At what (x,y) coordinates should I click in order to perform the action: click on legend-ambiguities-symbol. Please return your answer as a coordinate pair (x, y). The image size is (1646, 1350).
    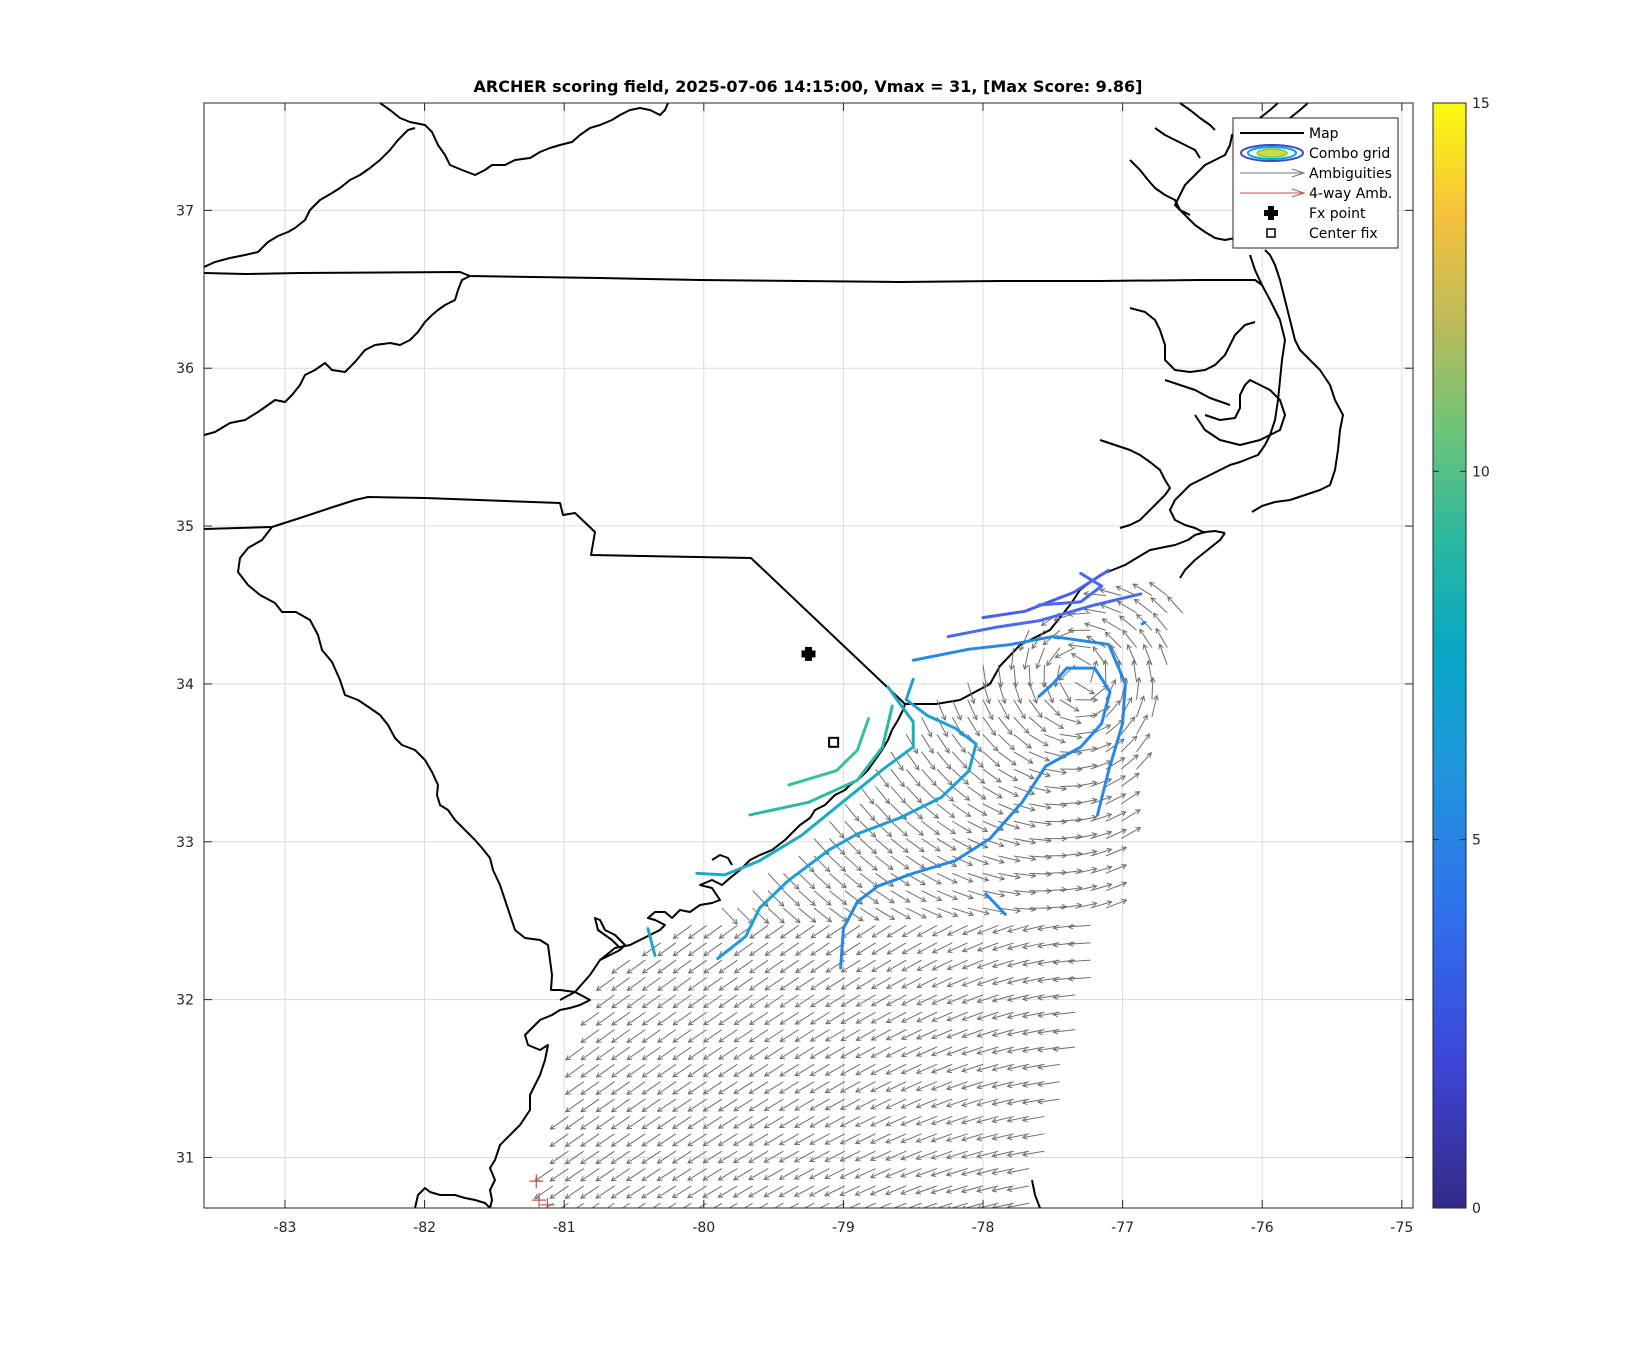
    Looking at the image, I should click on (1273, 173).